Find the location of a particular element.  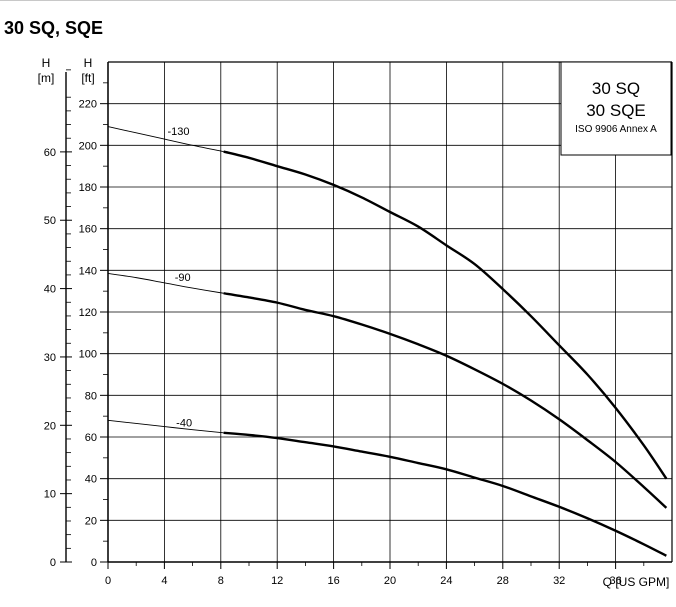

y-m-tick-label: 30 is located at coordinates (50, 358).